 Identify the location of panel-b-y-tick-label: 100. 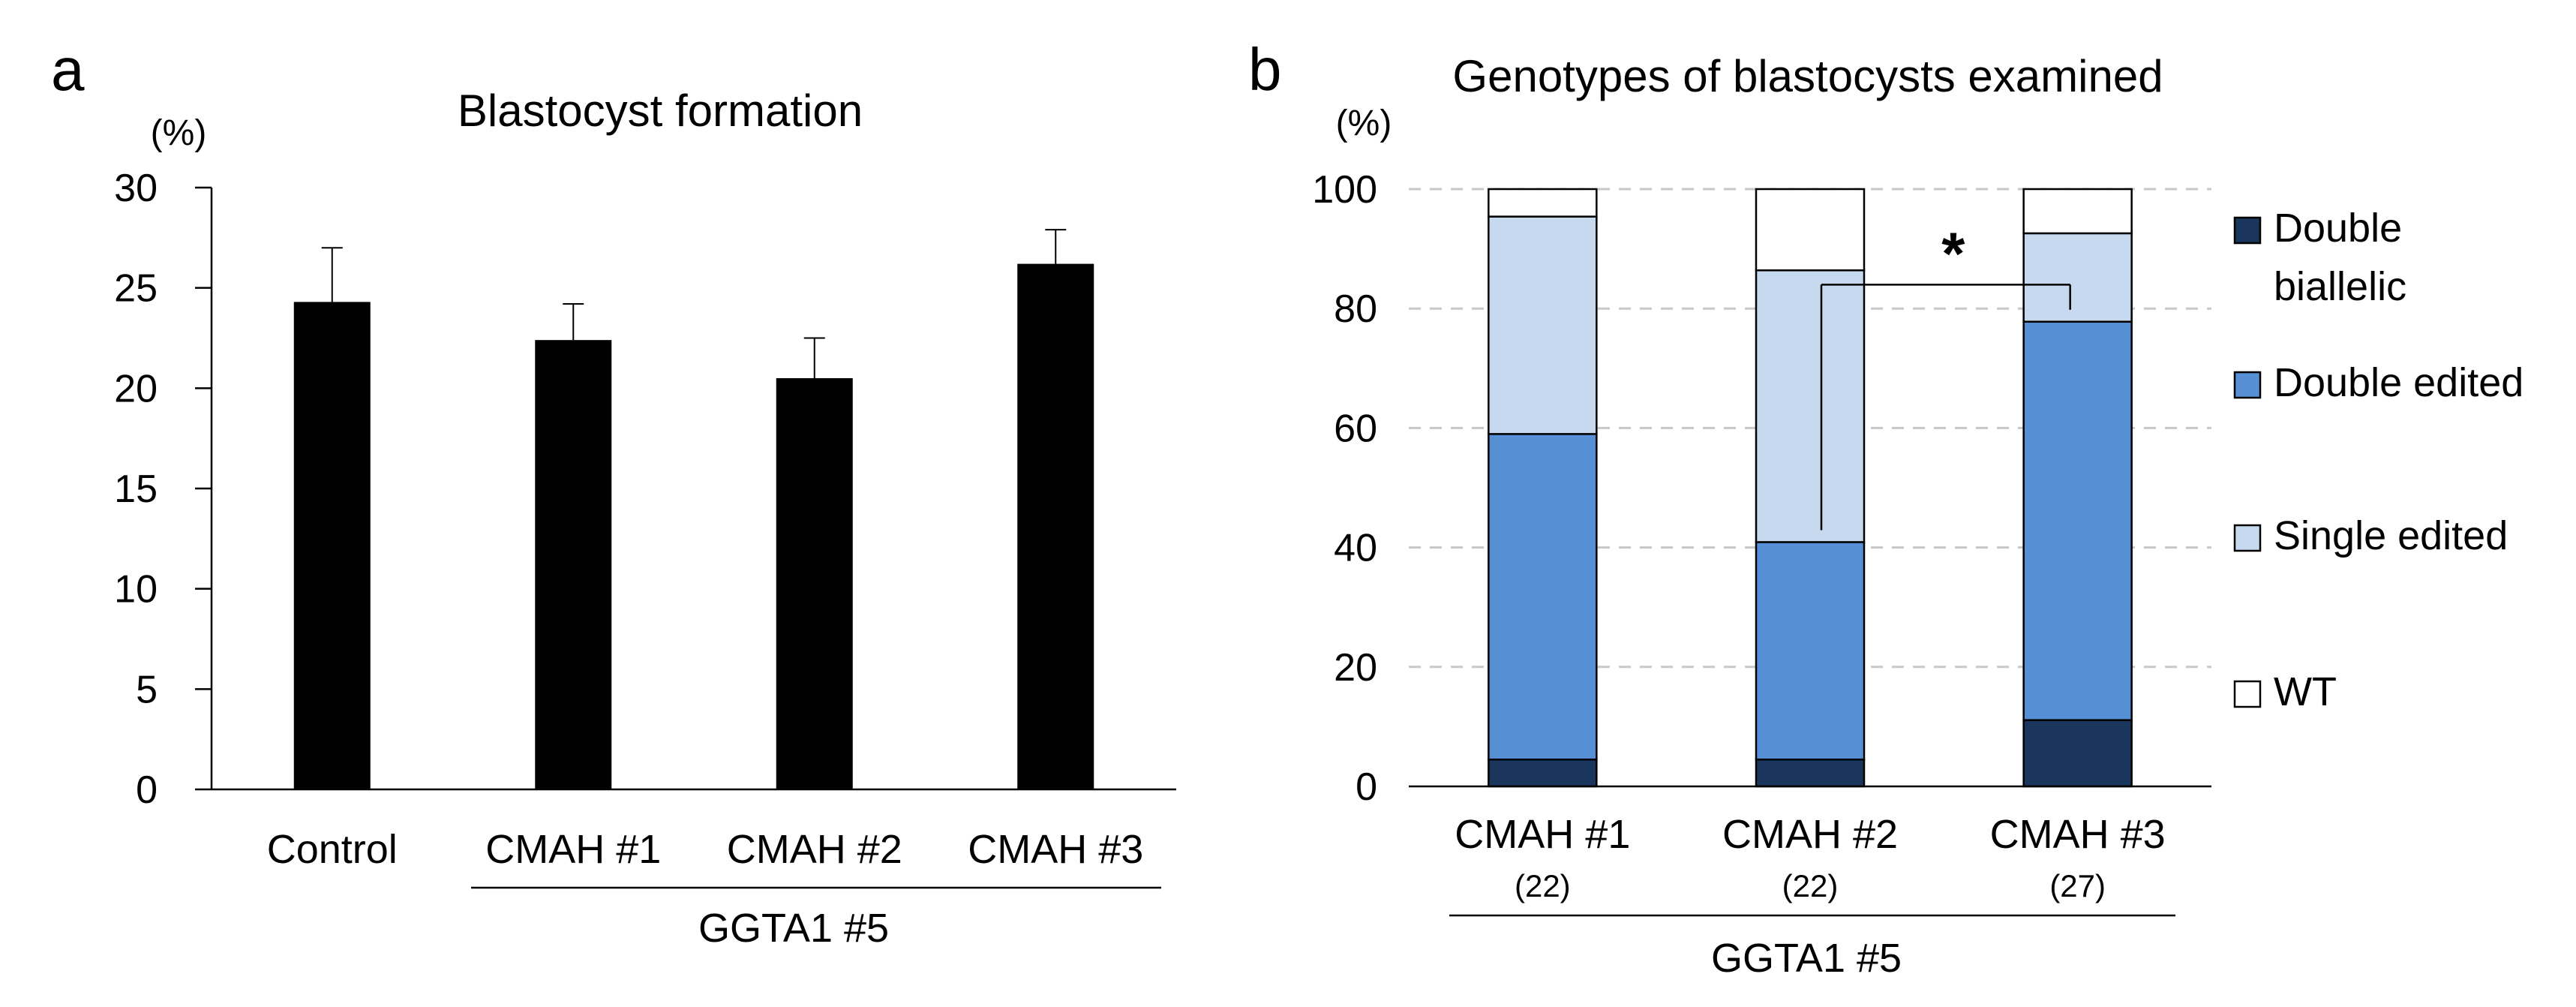
(1344, 190).